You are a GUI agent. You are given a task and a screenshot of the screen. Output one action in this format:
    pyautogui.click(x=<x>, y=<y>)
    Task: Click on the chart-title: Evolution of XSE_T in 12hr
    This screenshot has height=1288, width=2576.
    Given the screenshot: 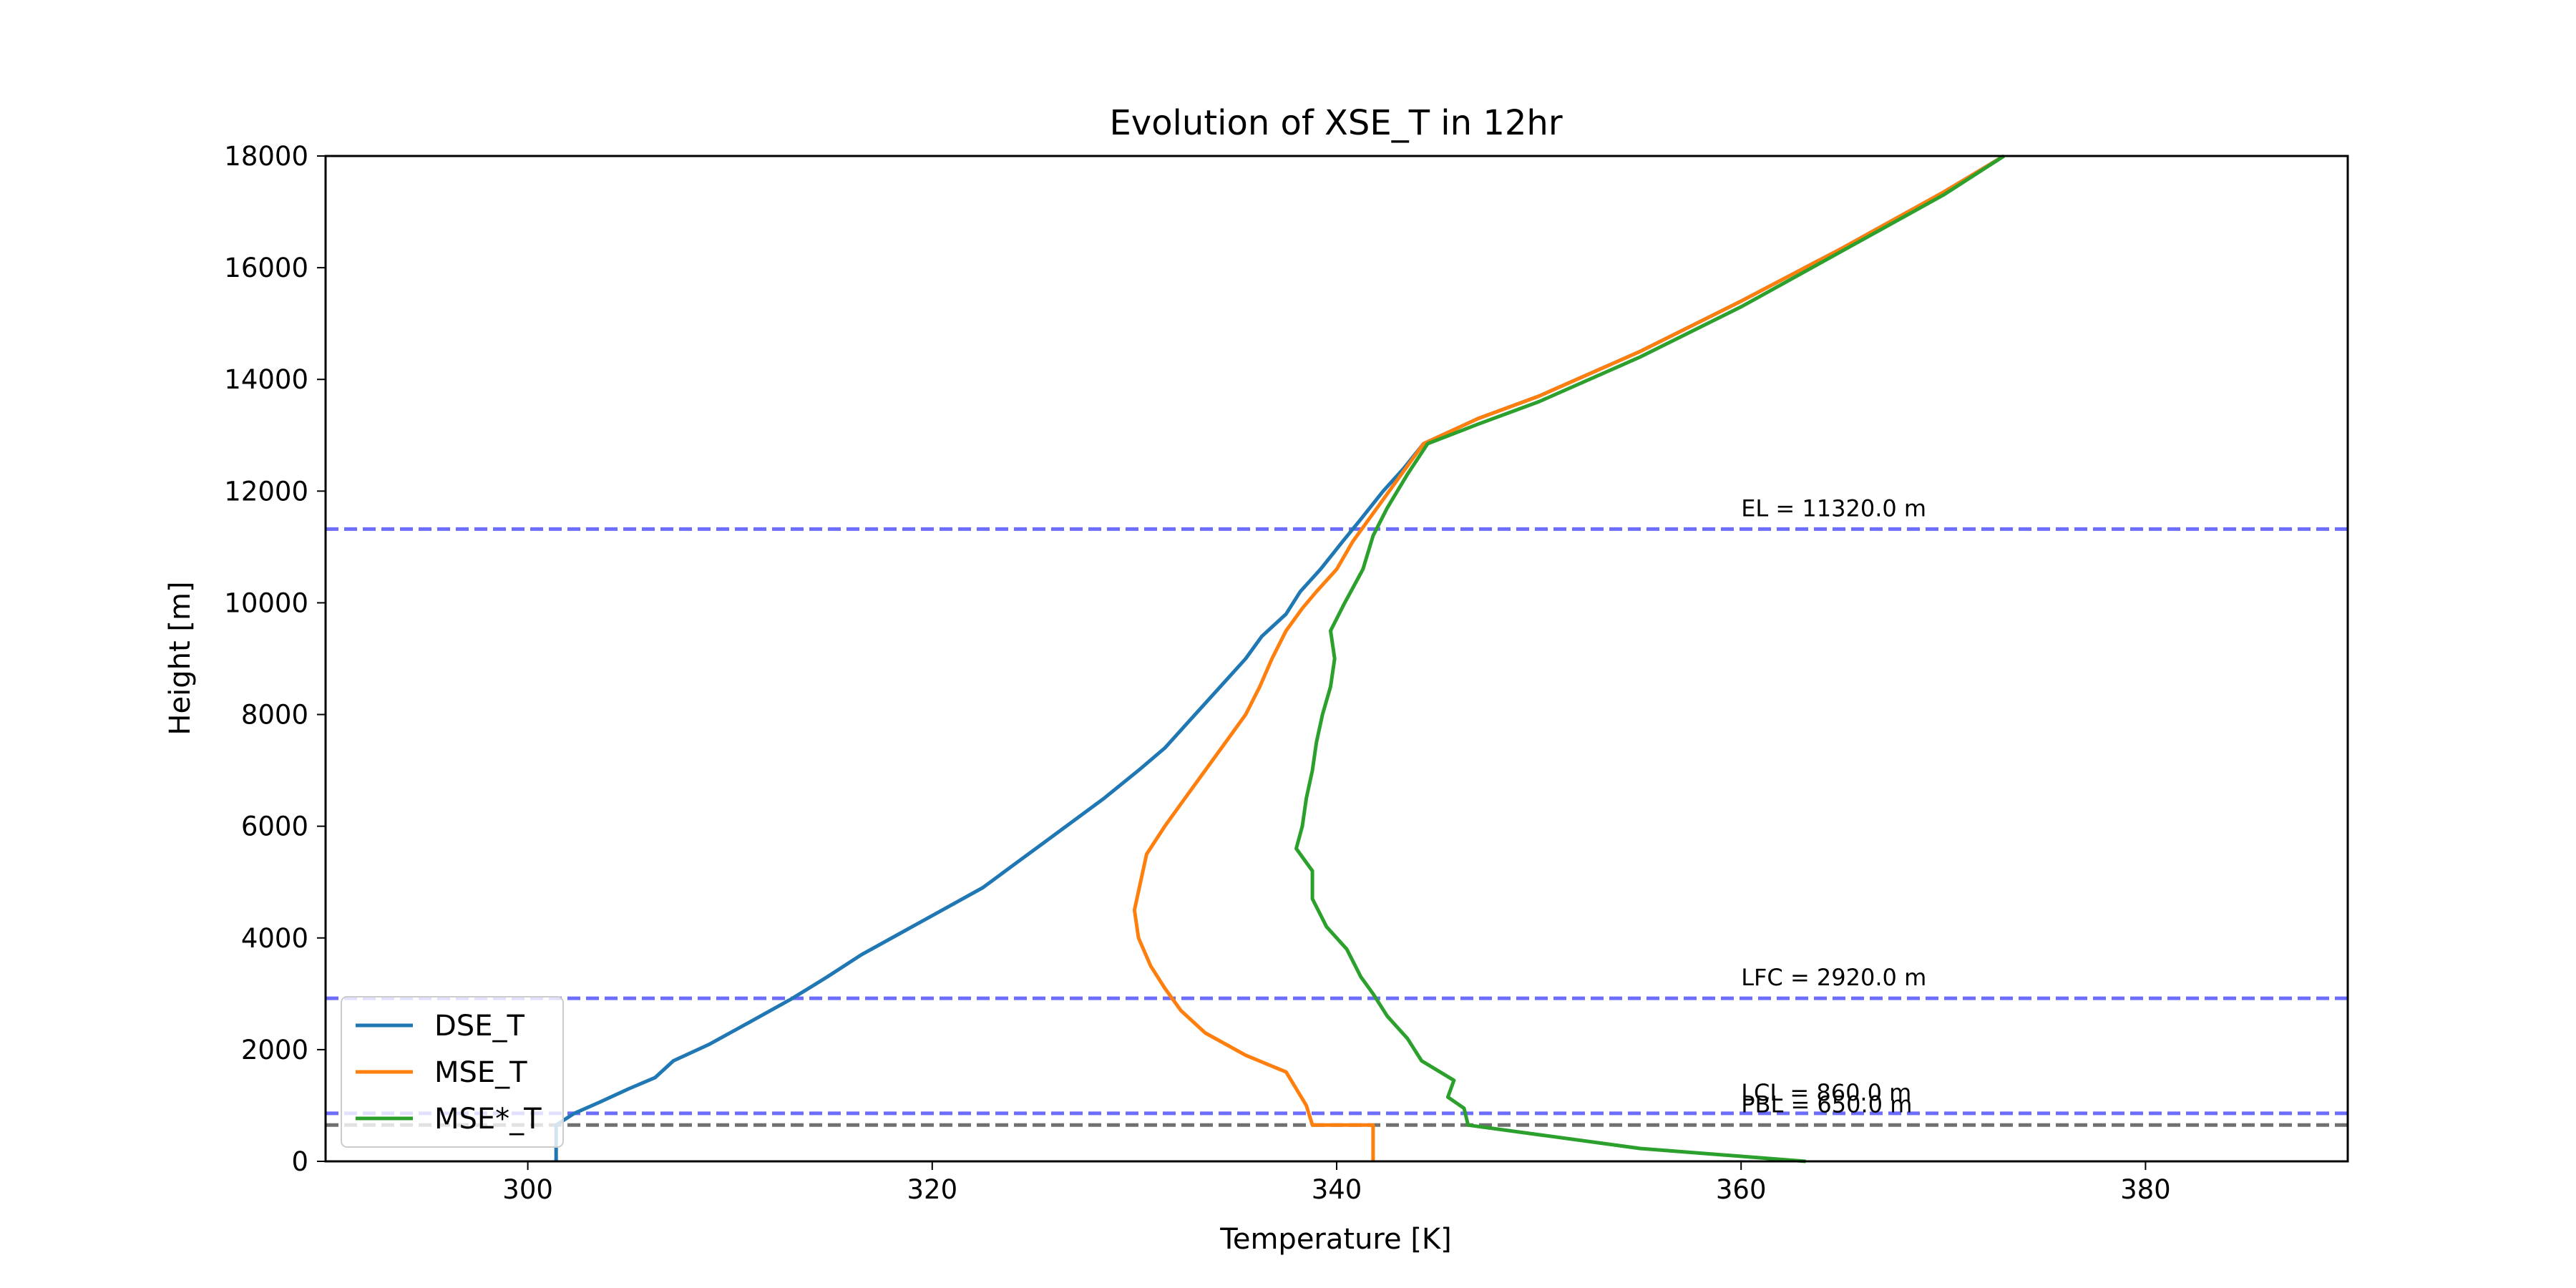 What is the action you would take?
    pyautogui.click(x=1335, y=123)
    